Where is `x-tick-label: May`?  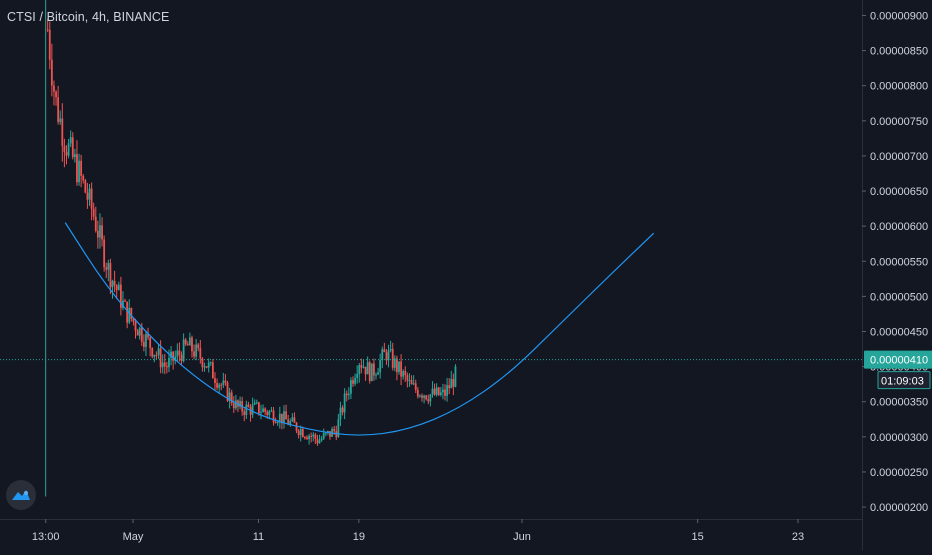 x-tick-label: May is located at coordinates (133, 537).